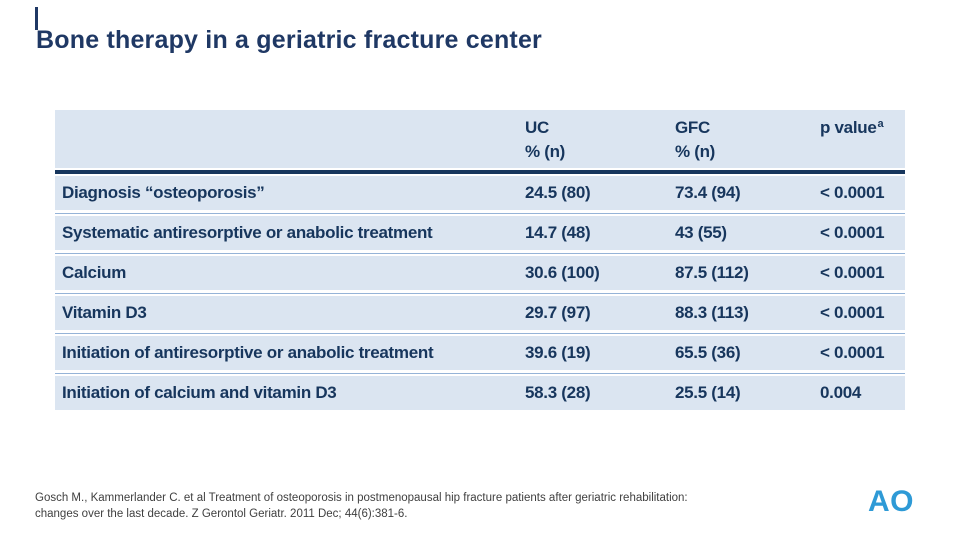 The height and width of the screenshot is (540, 960). Describe the element at coordinates (860, 142) in the screenshot. I see `column-header-pvalue: p valuea` at that location.